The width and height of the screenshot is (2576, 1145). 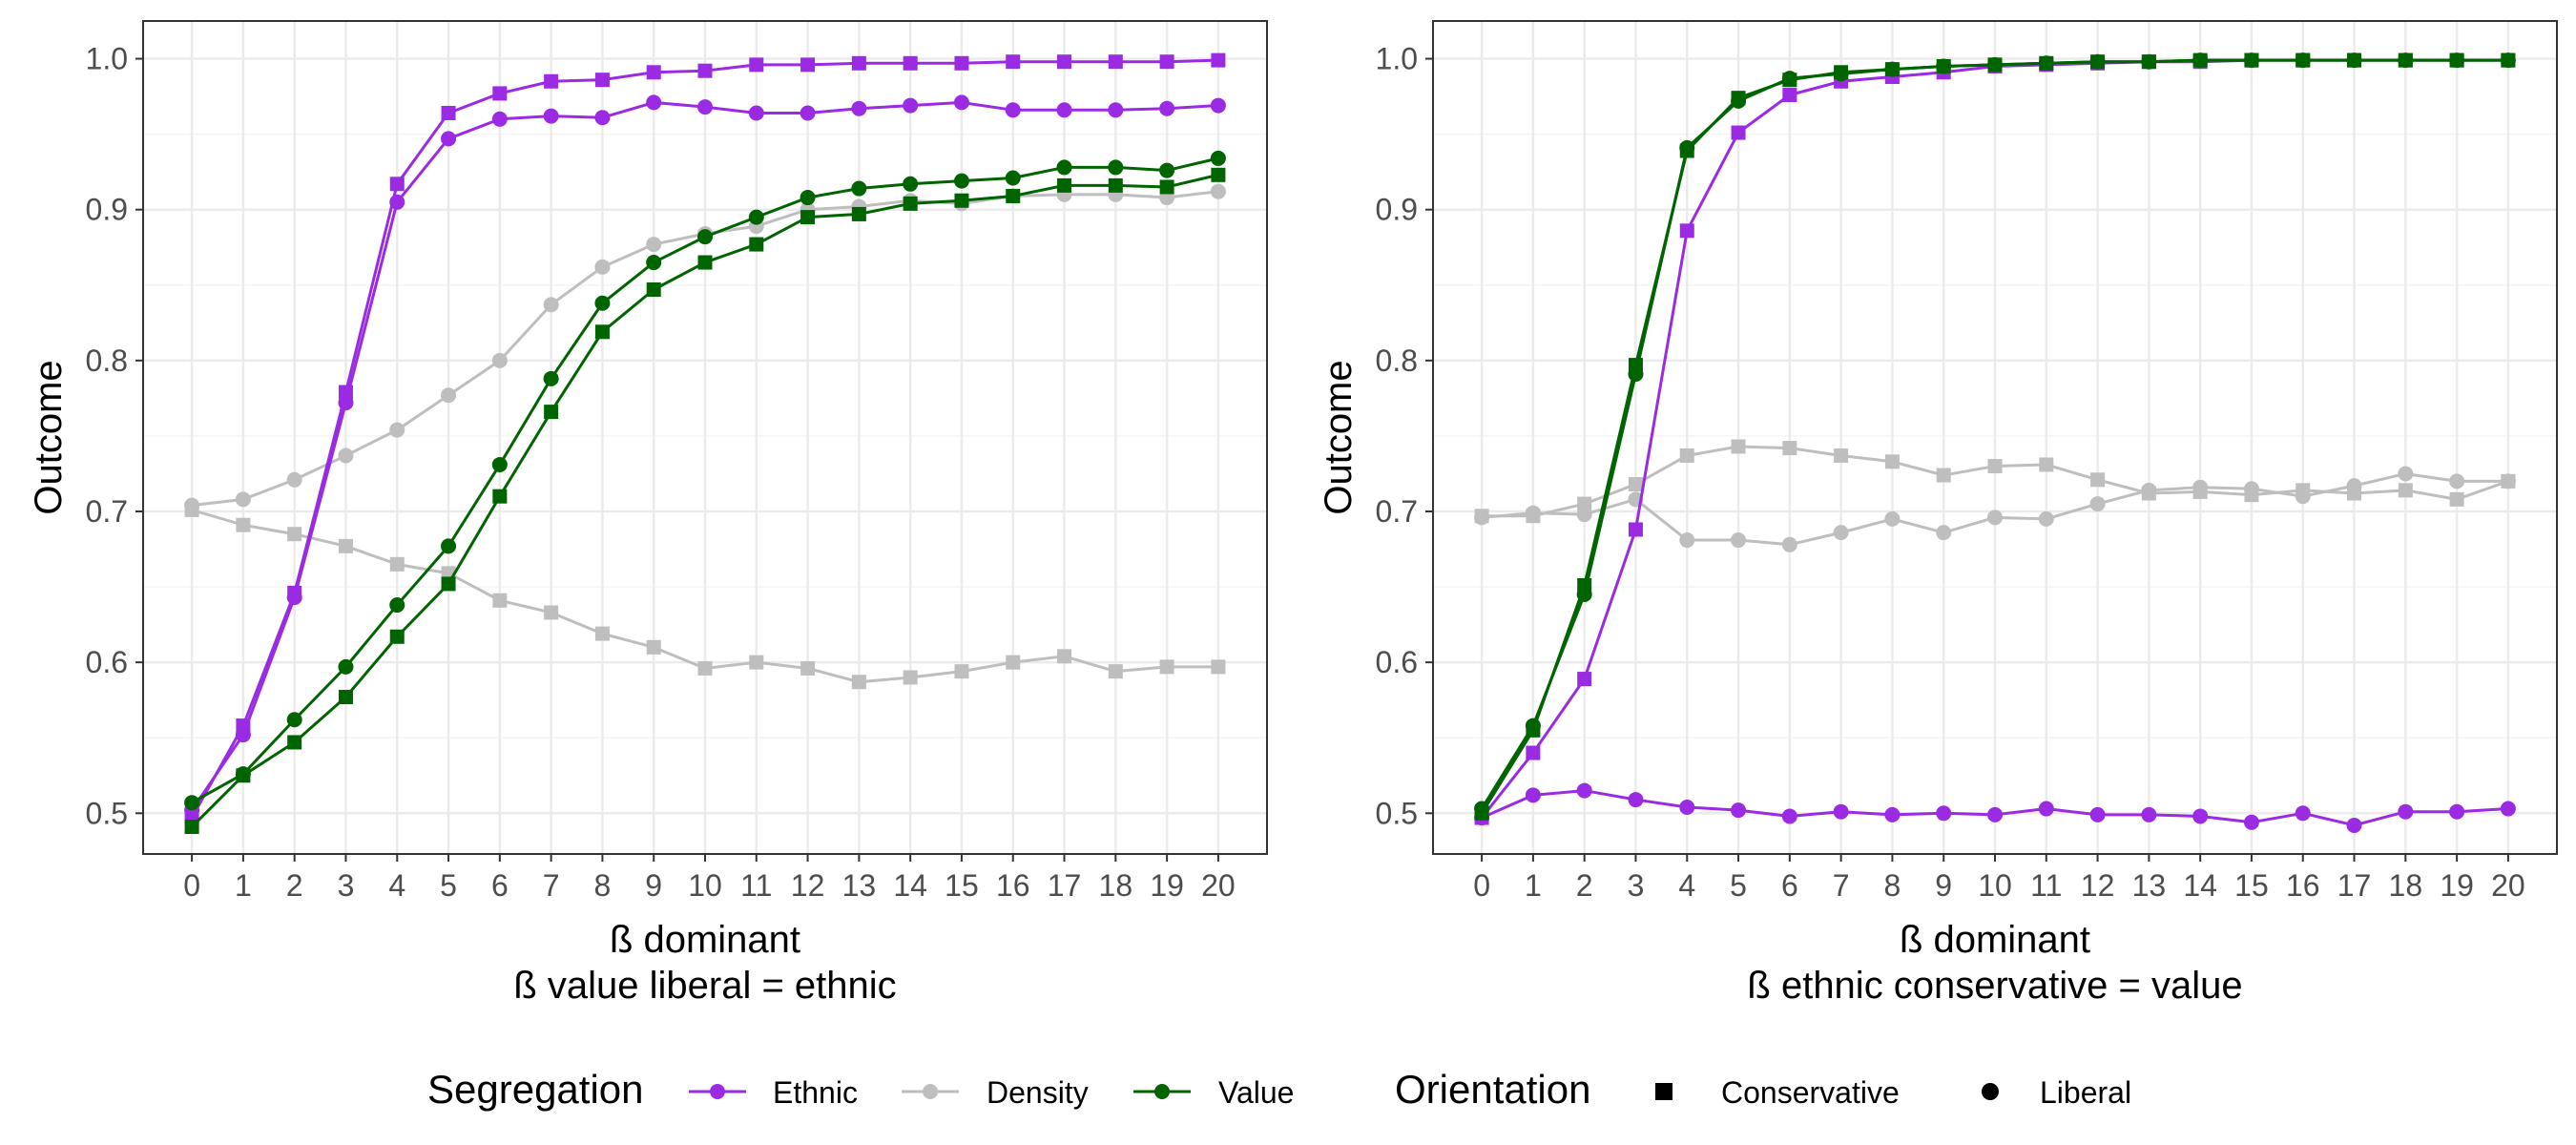 What do you see at coordinates (704, 986) in the screenshot?
I see `panel-left-x-axis-sublabel: ß value liberal = ethnic` at bounding box center [704, 986].